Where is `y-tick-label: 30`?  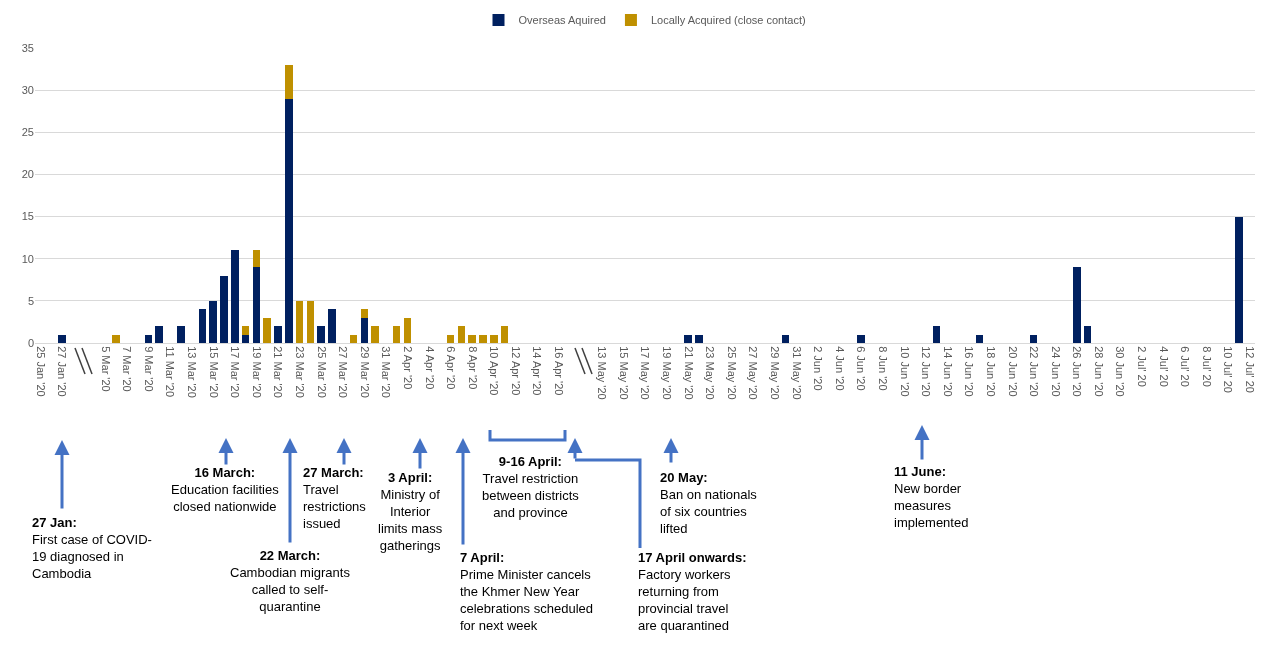
y-tick-label: 30 is located at coordinates (27, 89).